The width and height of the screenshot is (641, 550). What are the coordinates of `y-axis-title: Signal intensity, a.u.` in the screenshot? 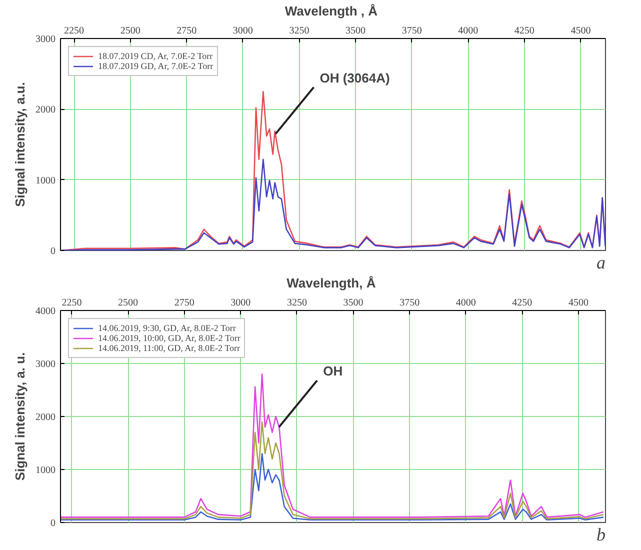 It's located at (20, 144).